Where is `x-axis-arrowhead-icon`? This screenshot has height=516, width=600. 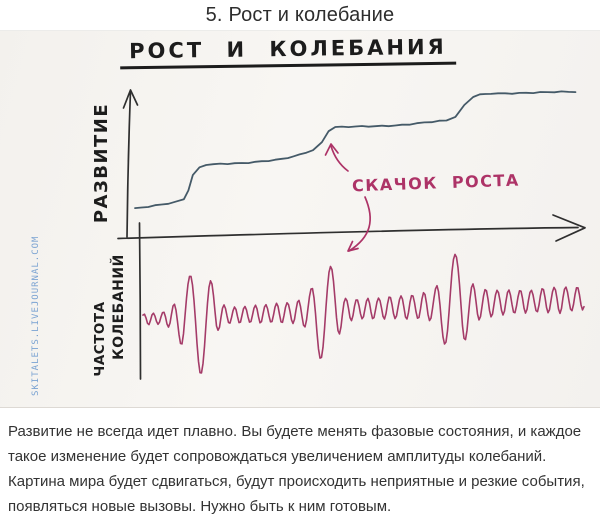
x-axis-arrowhead-icon is located at coordinates (569, 228).